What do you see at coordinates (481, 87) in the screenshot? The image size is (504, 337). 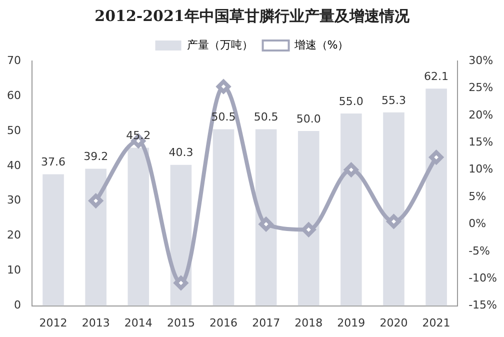 I see `y2-tick-label: 25%` at bounding box center [481, 87].